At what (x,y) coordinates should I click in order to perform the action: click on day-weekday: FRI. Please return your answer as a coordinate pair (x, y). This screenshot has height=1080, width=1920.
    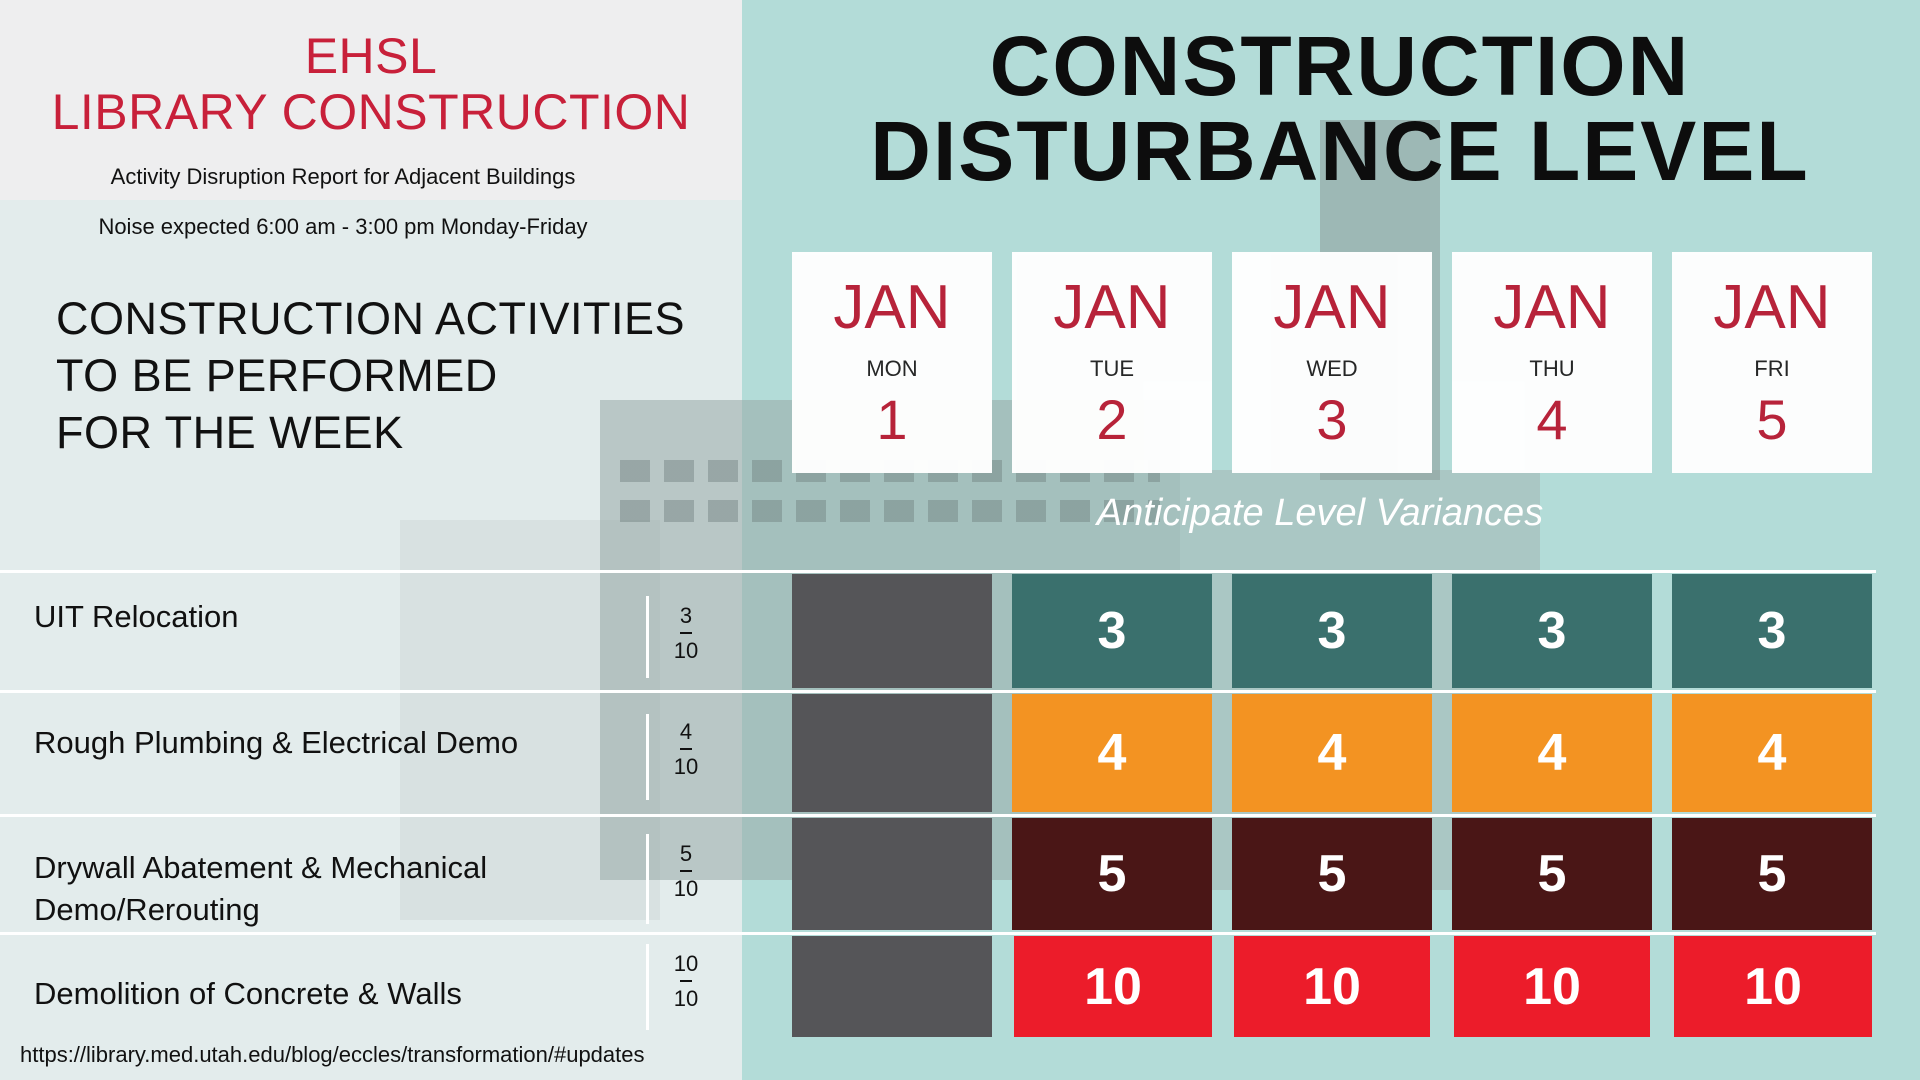
    Looking at the image, I should click on (1772, 368).